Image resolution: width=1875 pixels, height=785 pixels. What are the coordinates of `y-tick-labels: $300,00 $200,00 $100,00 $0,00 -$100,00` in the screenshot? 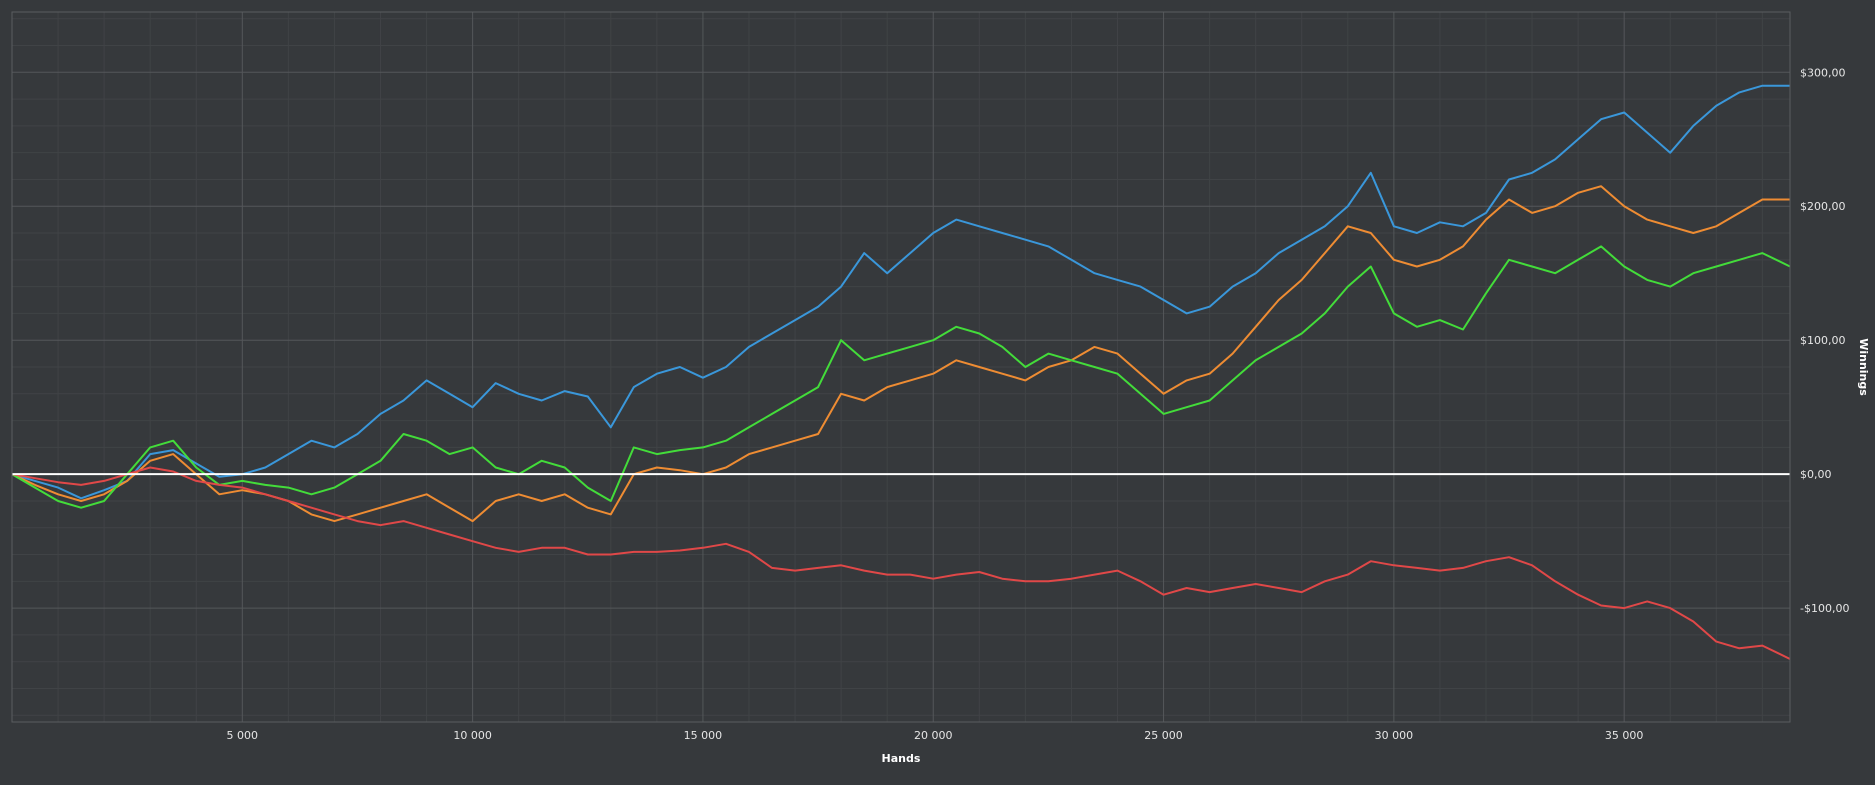 It's located at (1824, 340).